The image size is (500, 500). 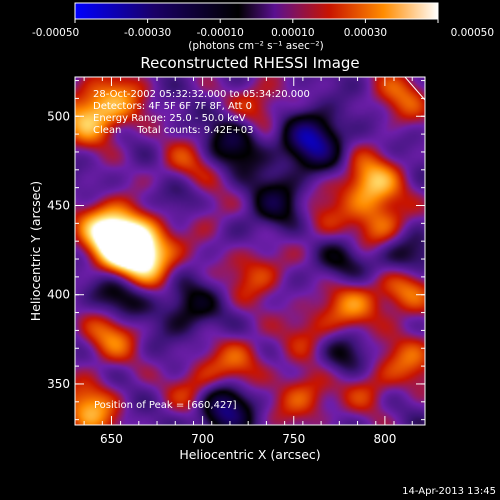 What do you see at coordinates (384, 439) in the screenshot?
I see `x-tick-label: 800` at bounding box center [384, 439].